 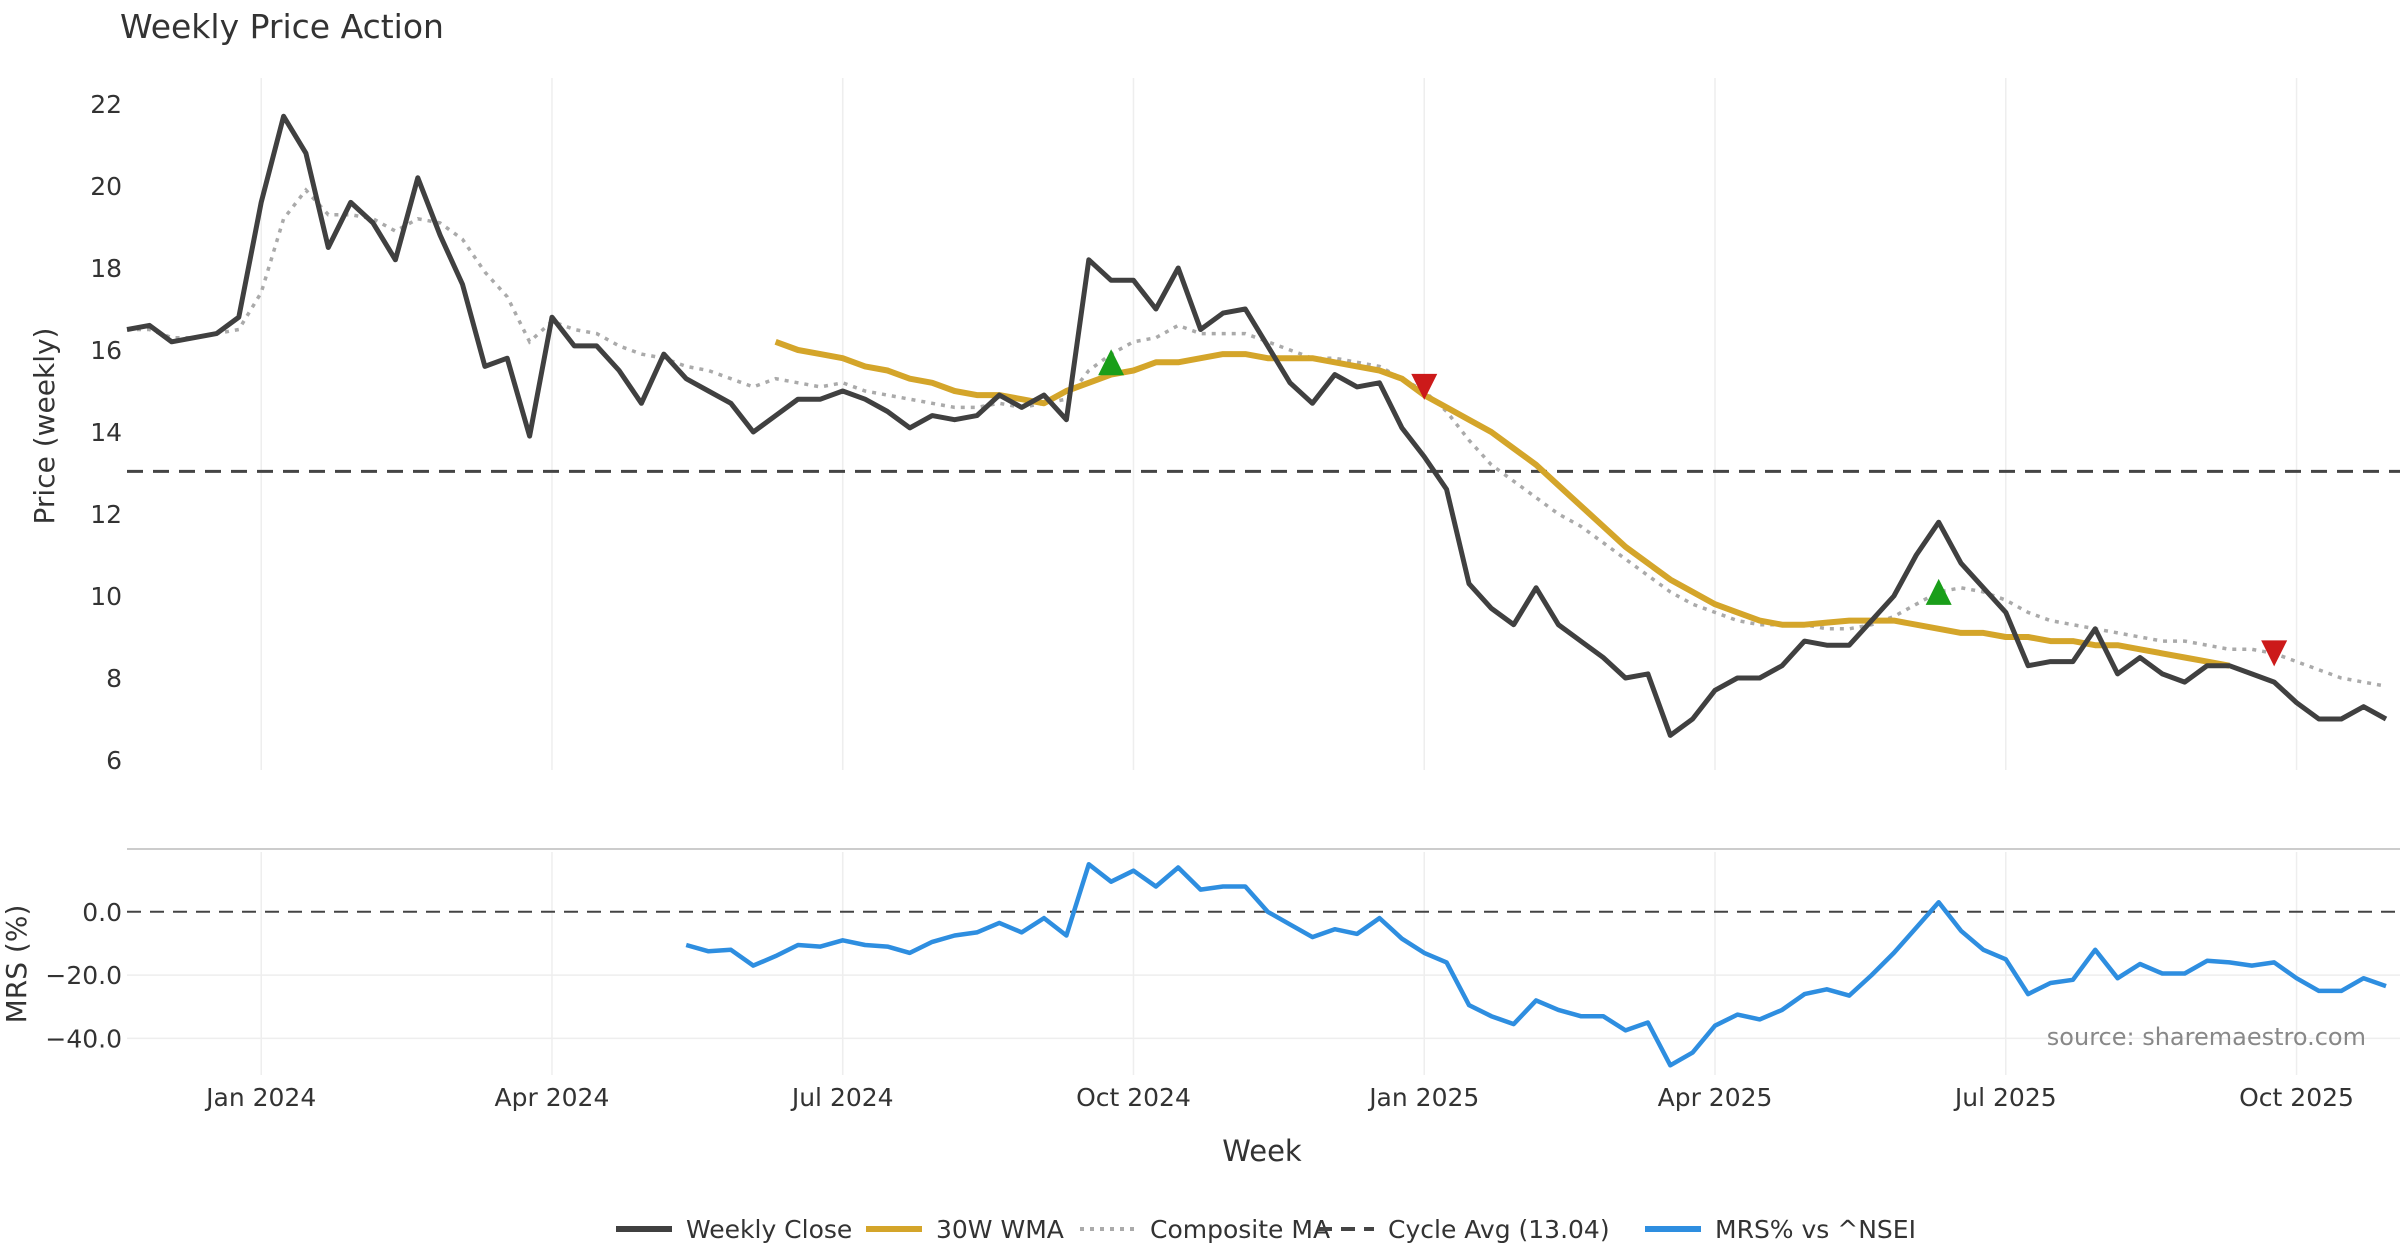 I want to click on price-y-tick-label: 8, so click(x=114, y=678).